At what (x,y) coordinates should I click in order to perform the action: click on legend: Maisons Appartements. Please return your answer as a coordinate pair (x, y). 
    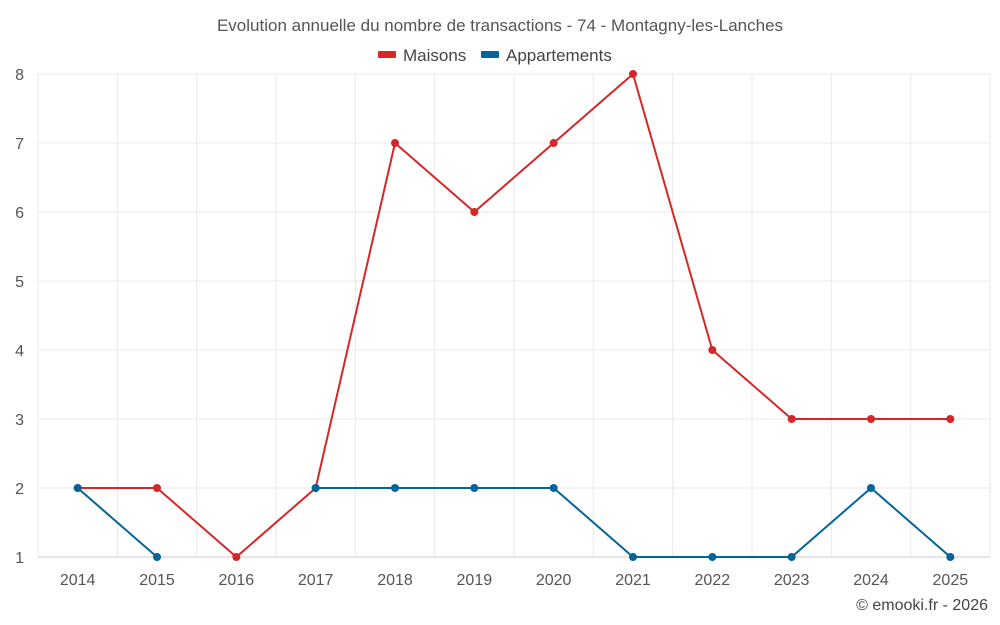
    Looking at the image, I should click on (495, 55).